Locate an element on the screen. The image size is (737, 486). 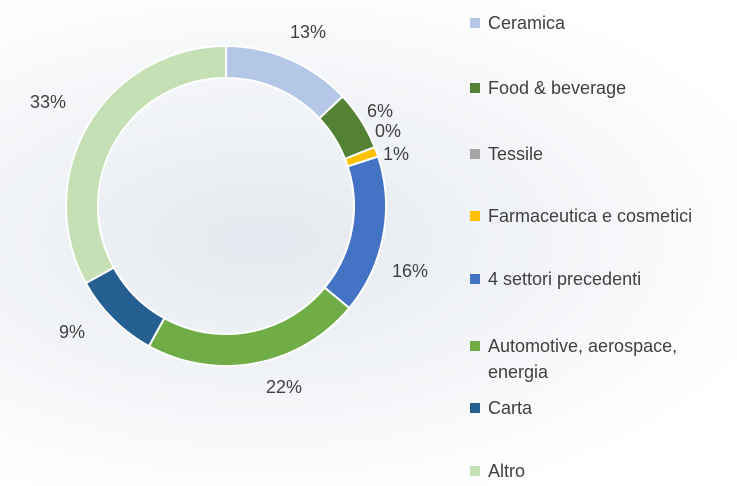
data-label: 13% is located at coordinates (308, 32).